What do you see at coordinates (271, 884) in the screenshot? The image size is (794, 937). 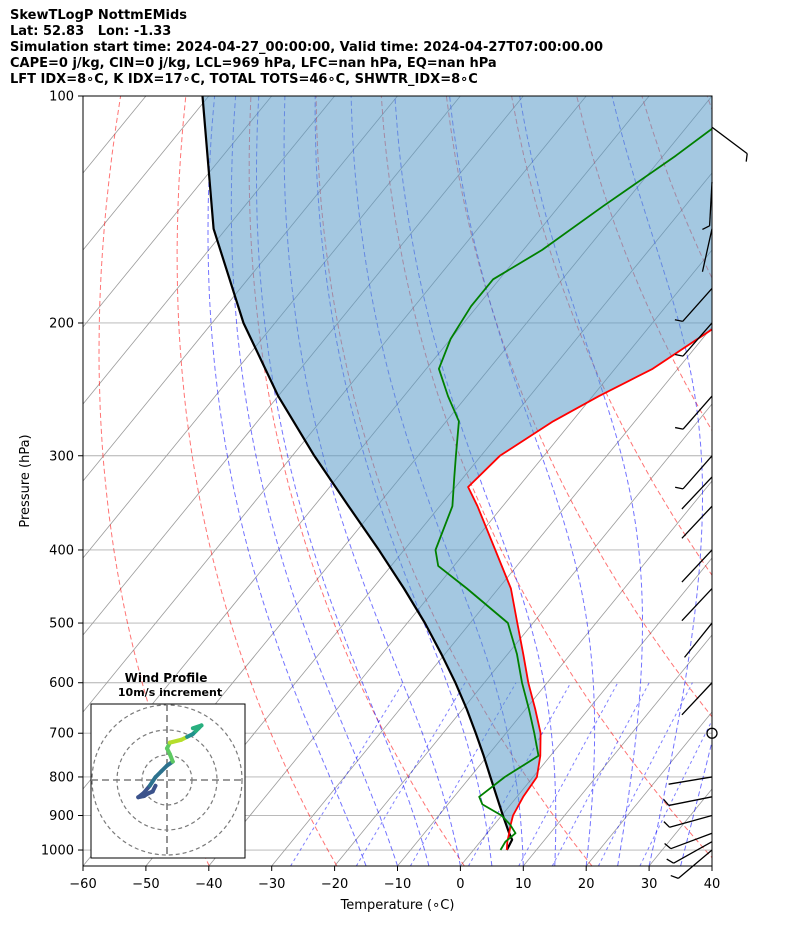 I see `x-tick-label: −30` at bounding box center [271, 884].